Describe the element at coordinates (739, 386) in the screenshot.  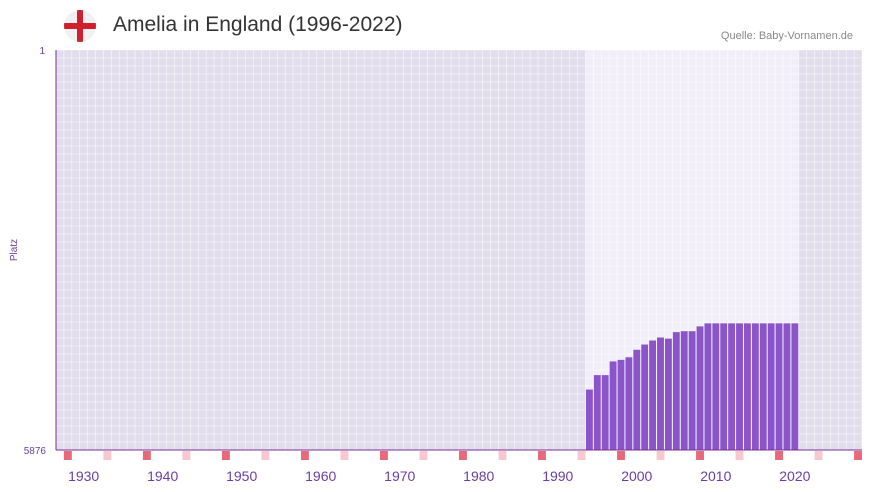
I see `bar-2013` at that location.